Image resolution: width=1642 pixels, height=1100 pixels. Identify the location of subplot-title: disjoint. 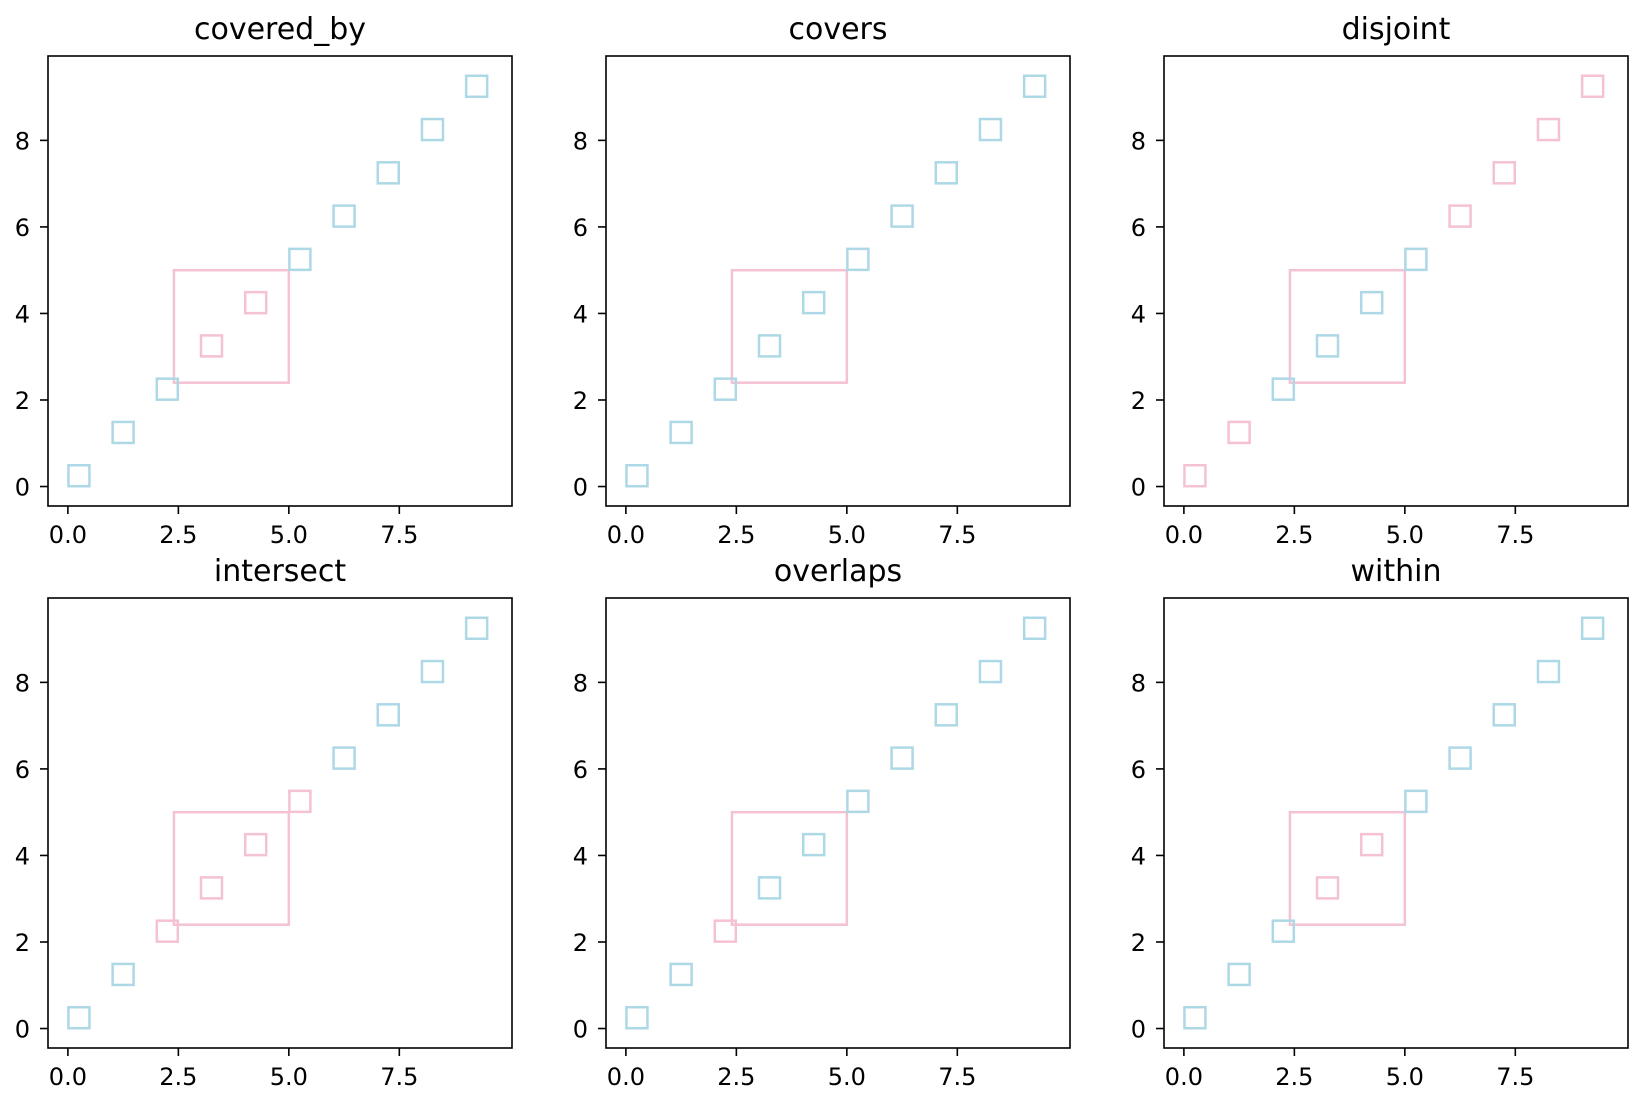
(1396, 29).